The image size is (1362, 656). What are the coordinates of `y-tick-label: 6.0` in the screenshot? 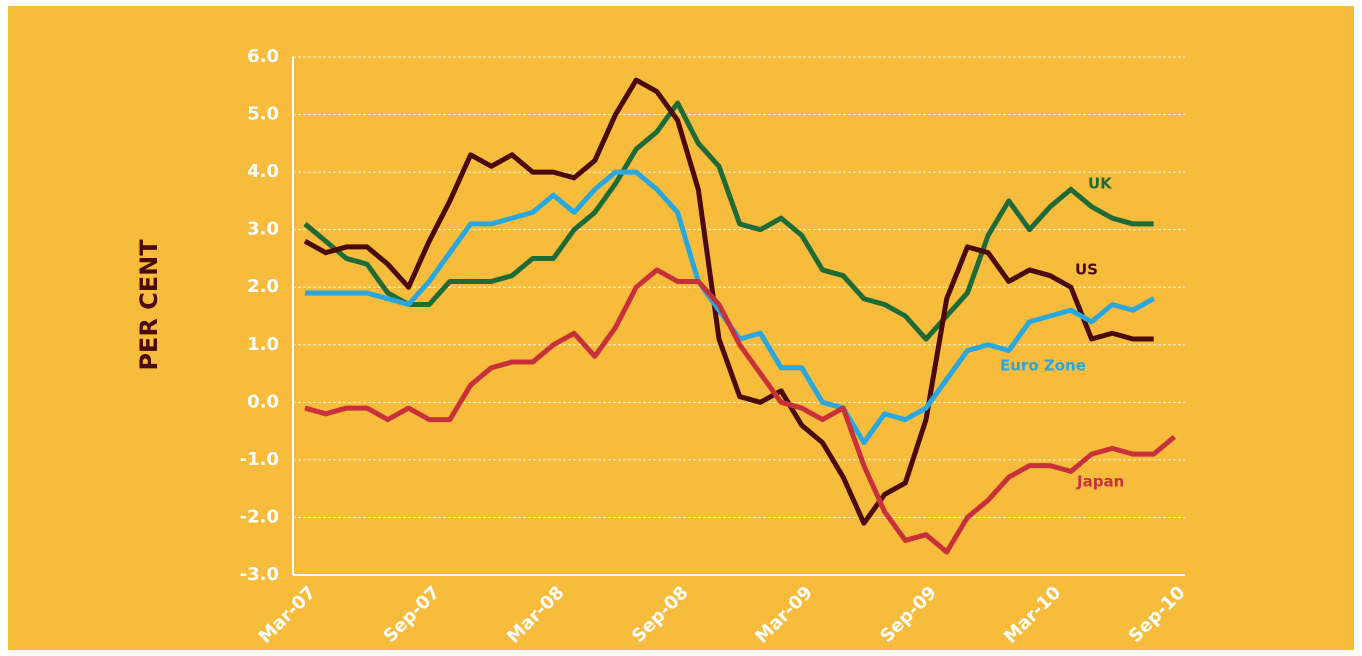 It's located at (263, 56).